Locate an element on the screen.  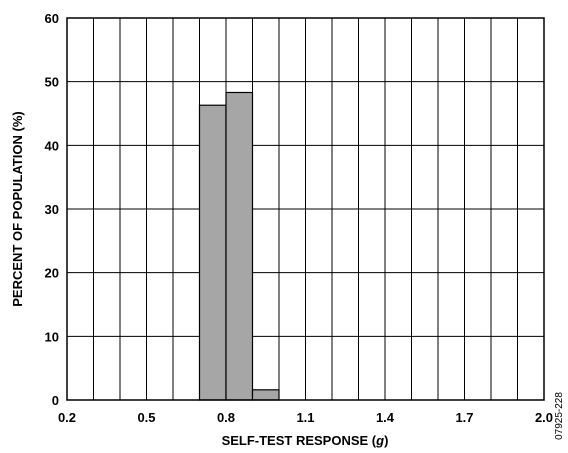
y-tick-label: 40 is located at coordinates (52, 145).